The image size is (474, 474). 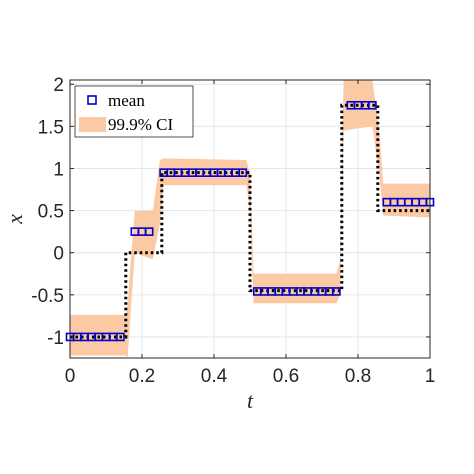 What do you see at coordinates (58, 169) in the screenshot?
I see `y-tick-label: 1` at bounding box center [58, 169].